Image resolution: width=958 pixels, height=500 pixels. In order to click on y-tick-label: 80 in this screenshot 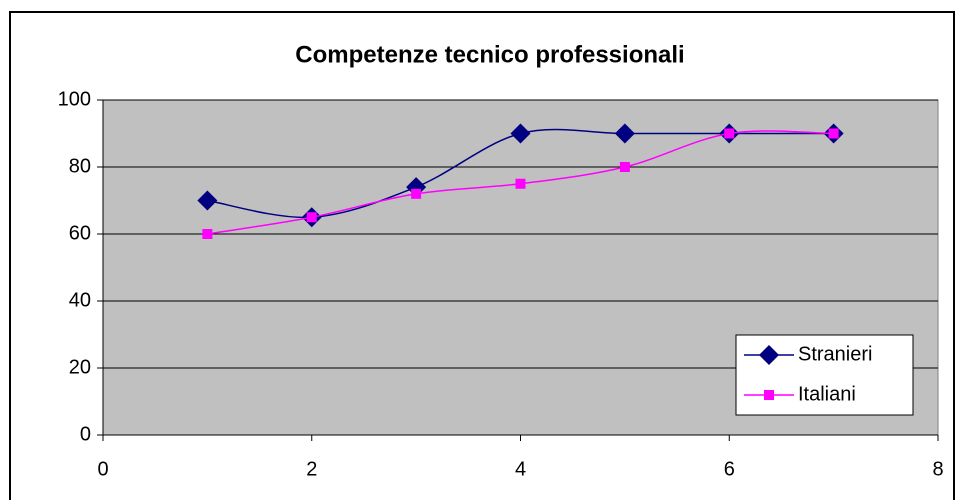, I will do `click(80, 166)`.